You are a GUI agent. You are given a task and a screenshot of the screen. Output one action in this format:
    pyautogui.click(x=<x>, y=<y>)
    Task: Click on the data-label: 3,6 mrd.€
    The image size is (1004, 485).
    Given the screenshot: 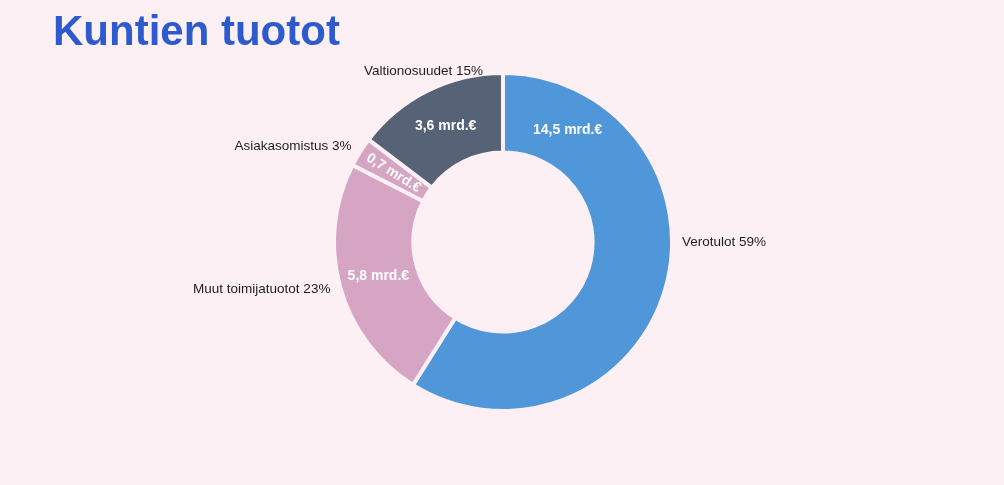 What is the action you would take?
    pyautogui.click(x=445, y=125)
    